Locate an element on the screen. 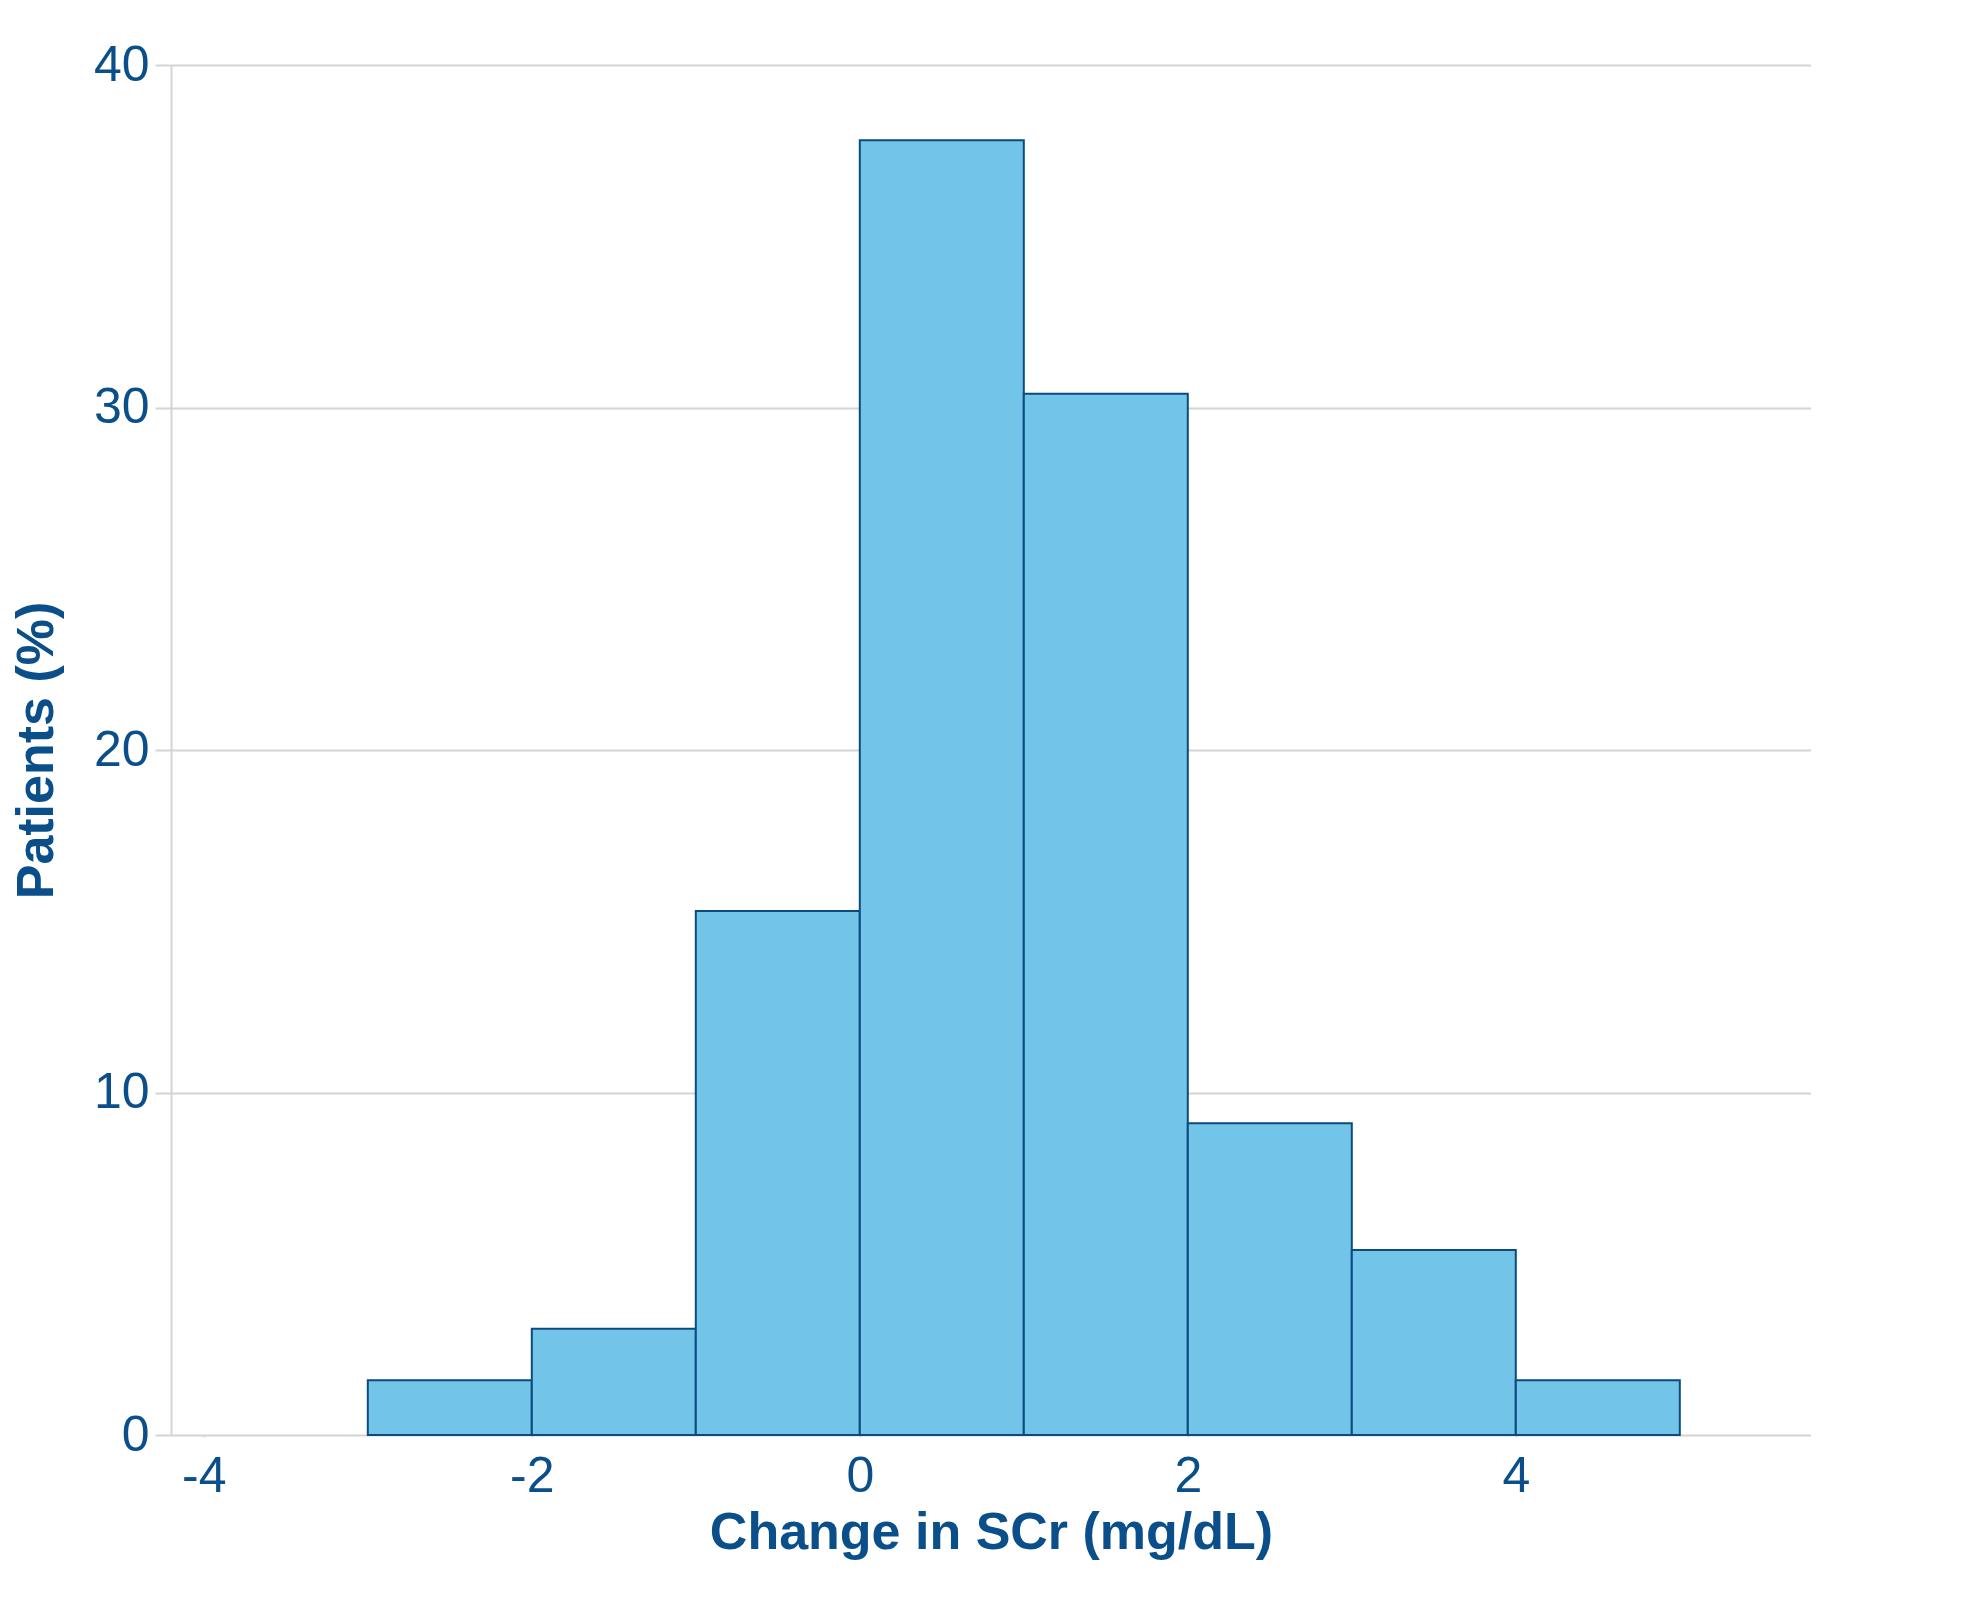 This screenshot has height=1621, width=1970. y-axis-title: Patients (%) is located at coordinates (34, 750).